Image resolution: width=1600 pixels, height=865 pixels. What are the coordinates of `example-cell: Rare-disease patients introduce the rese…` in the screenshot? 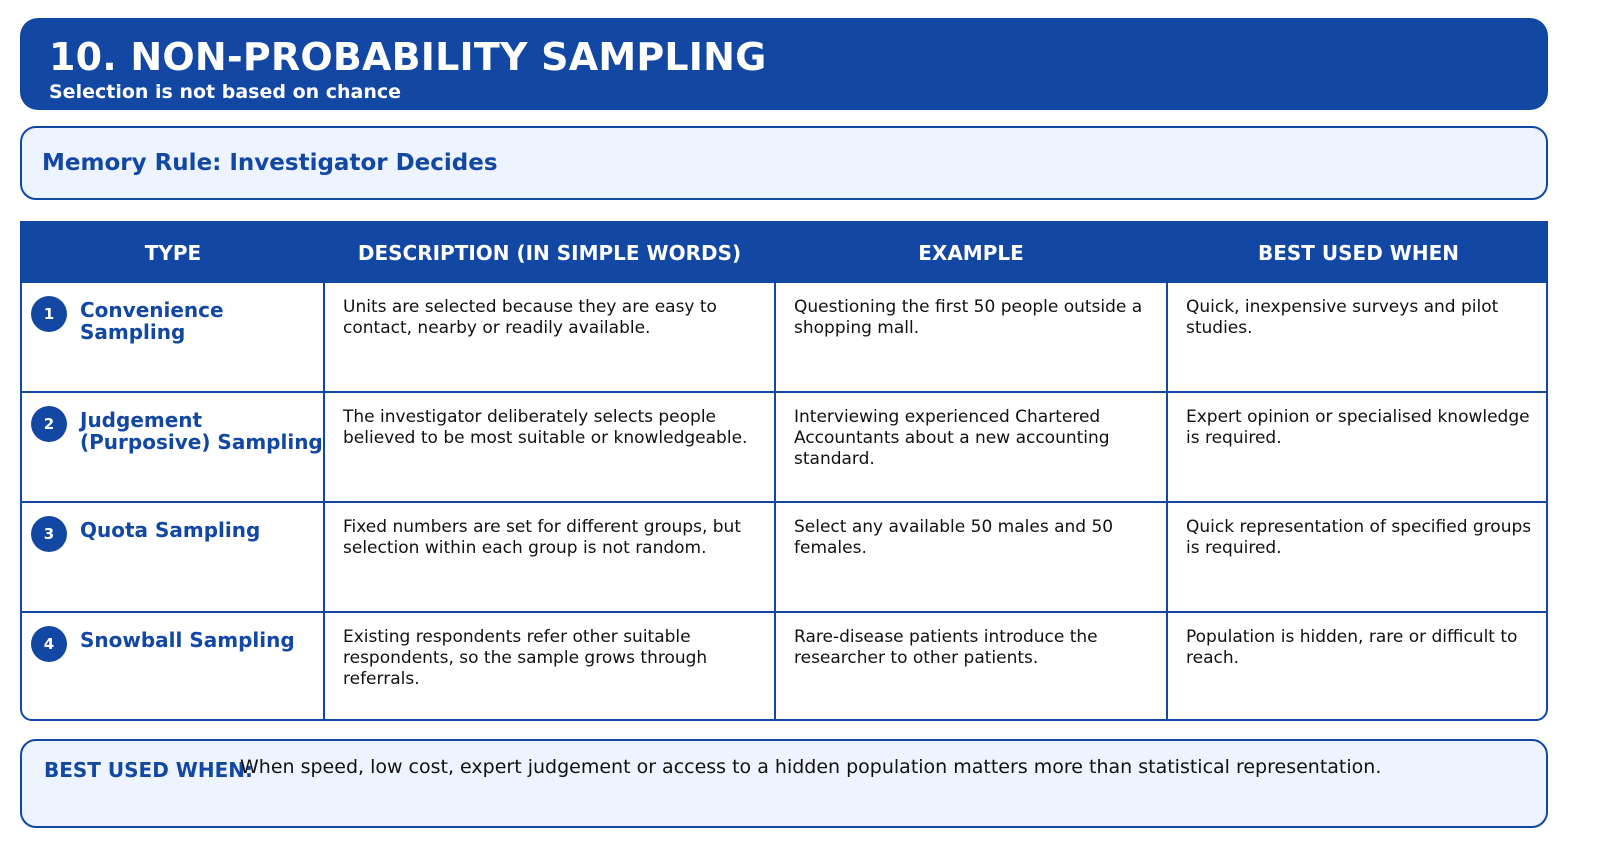 It's located at (971, 665).